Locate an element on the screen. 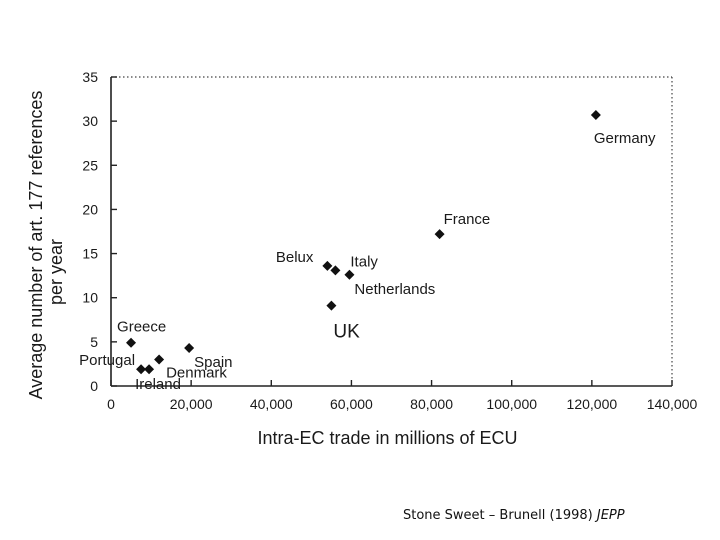  x-axis-title: Intra-EC trade in millions of ECU is located at coordinates (387, 438).